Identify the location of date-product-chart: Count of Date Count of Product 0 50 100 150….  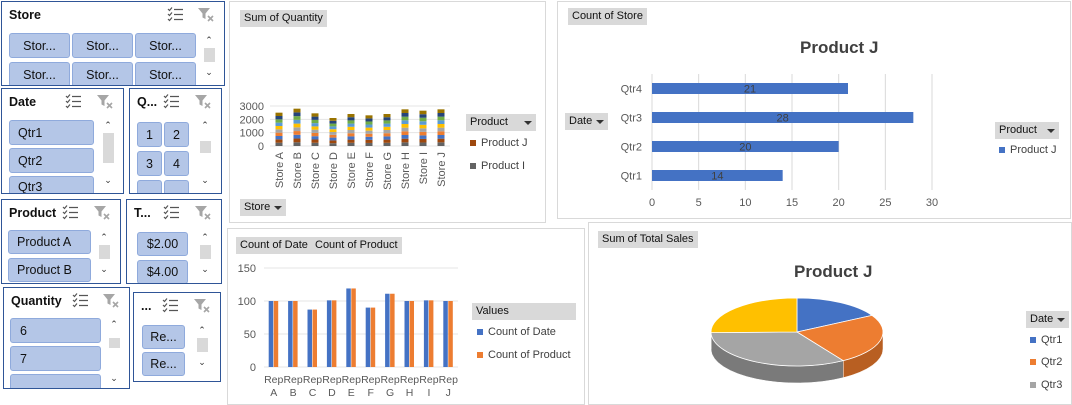
(406, 316).